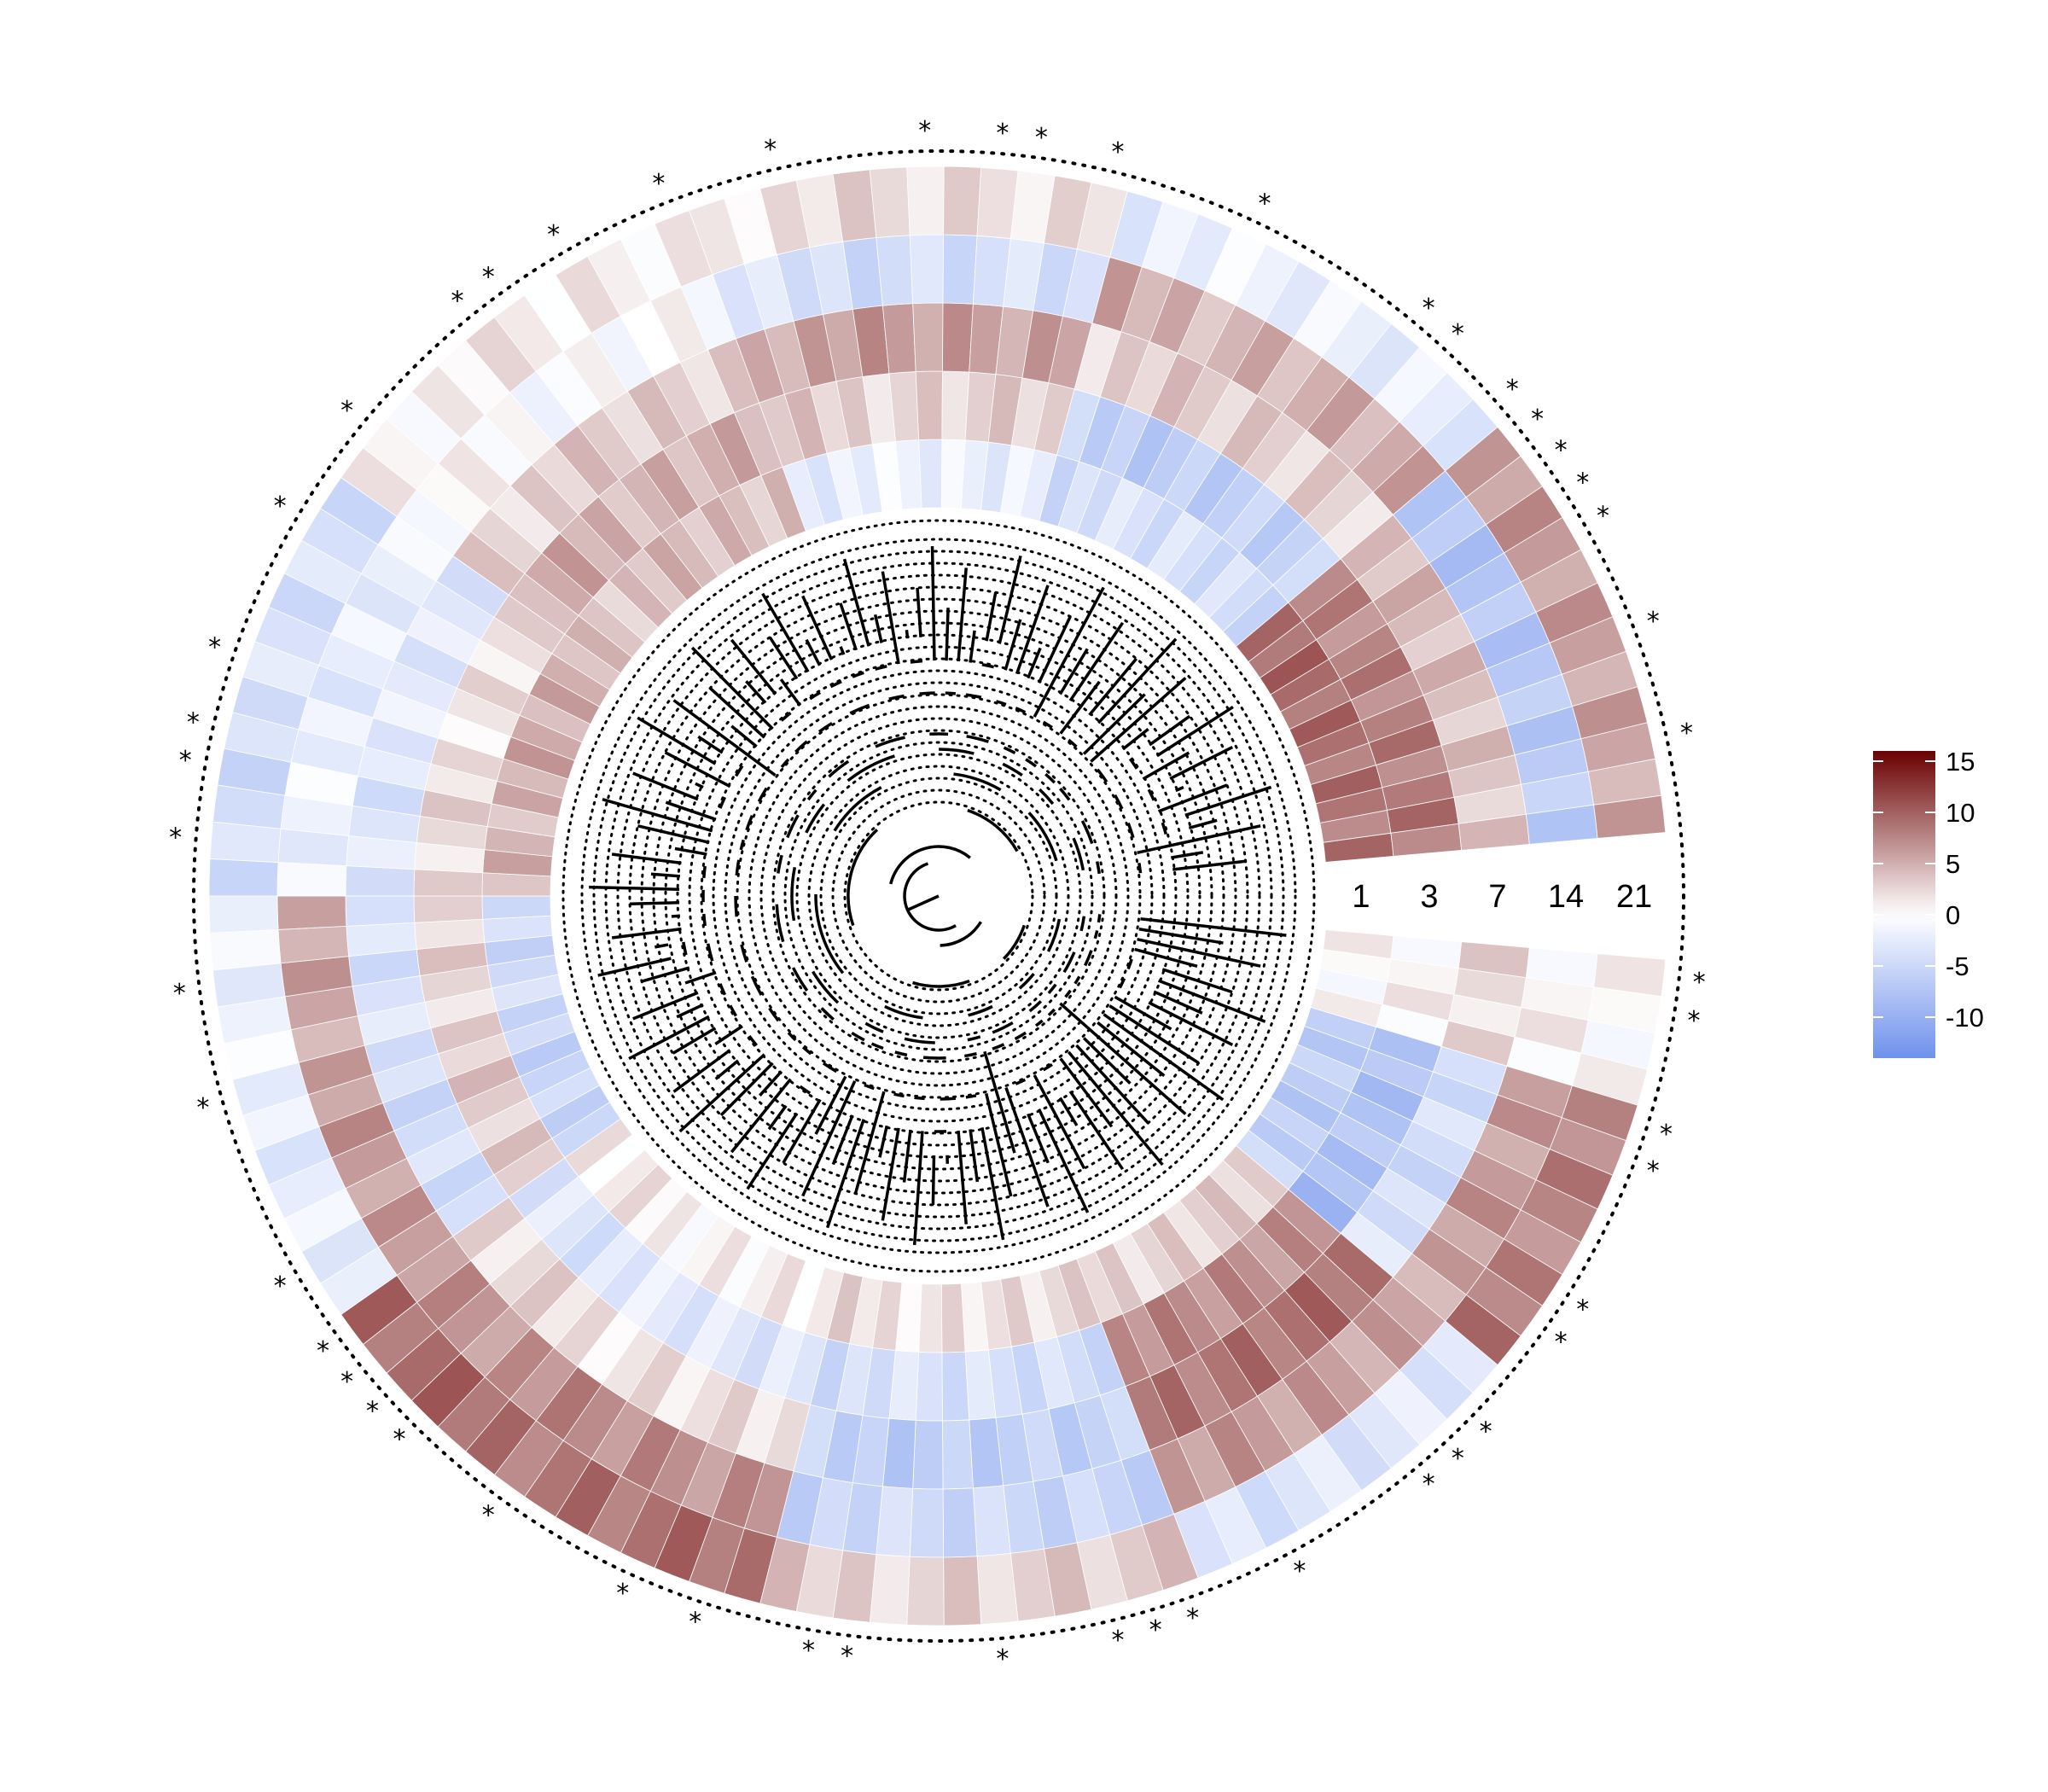 Image resolution: width=2048 pixels, height=1792 pixels. What do you see at coordinates (1566, 897) in the screenshot?
I see `ring-label-14: 14` at bounding box center [1566, 897].